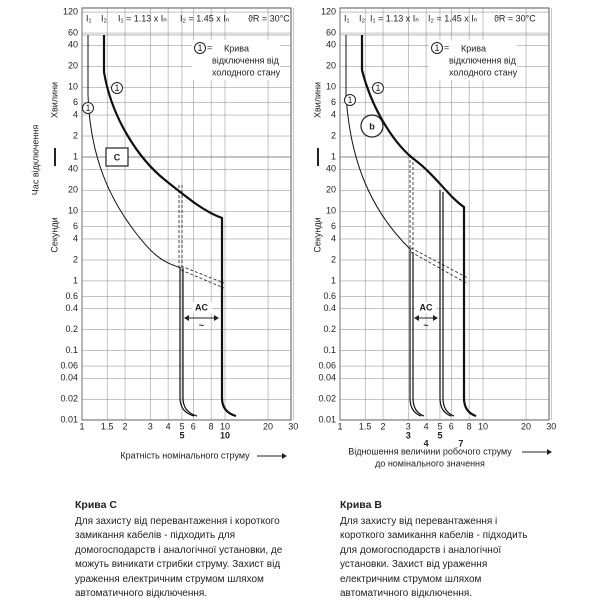  What do you see at coordinates (331, 45) in the screenshot?
I see `y-tick-label: 40` at bounding box center [331, 45].